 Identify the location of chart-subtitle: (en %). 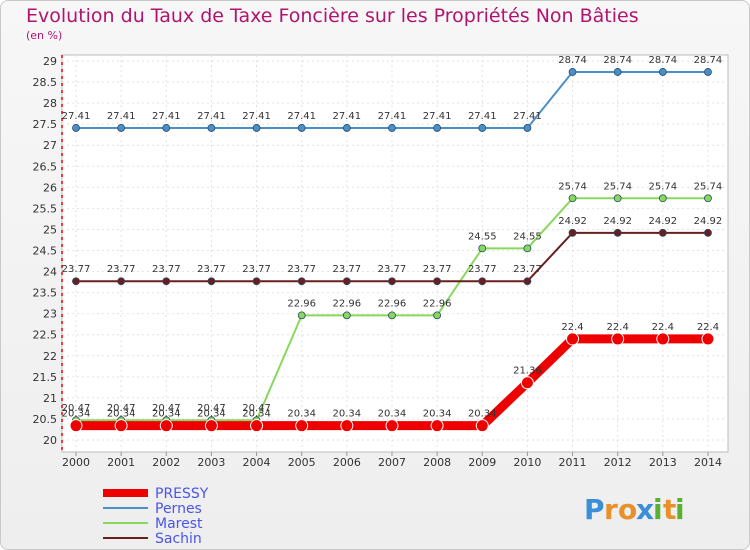
(44, 35).